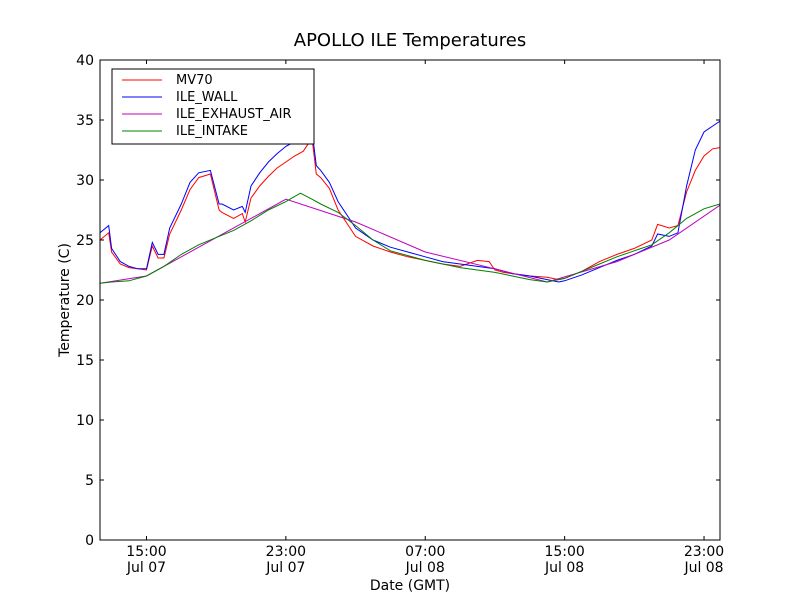 Image resolution: width=800 pixels, height=604 pixels. I want to click on x-tick-label-time-0: 15:00, so click(146, 552).